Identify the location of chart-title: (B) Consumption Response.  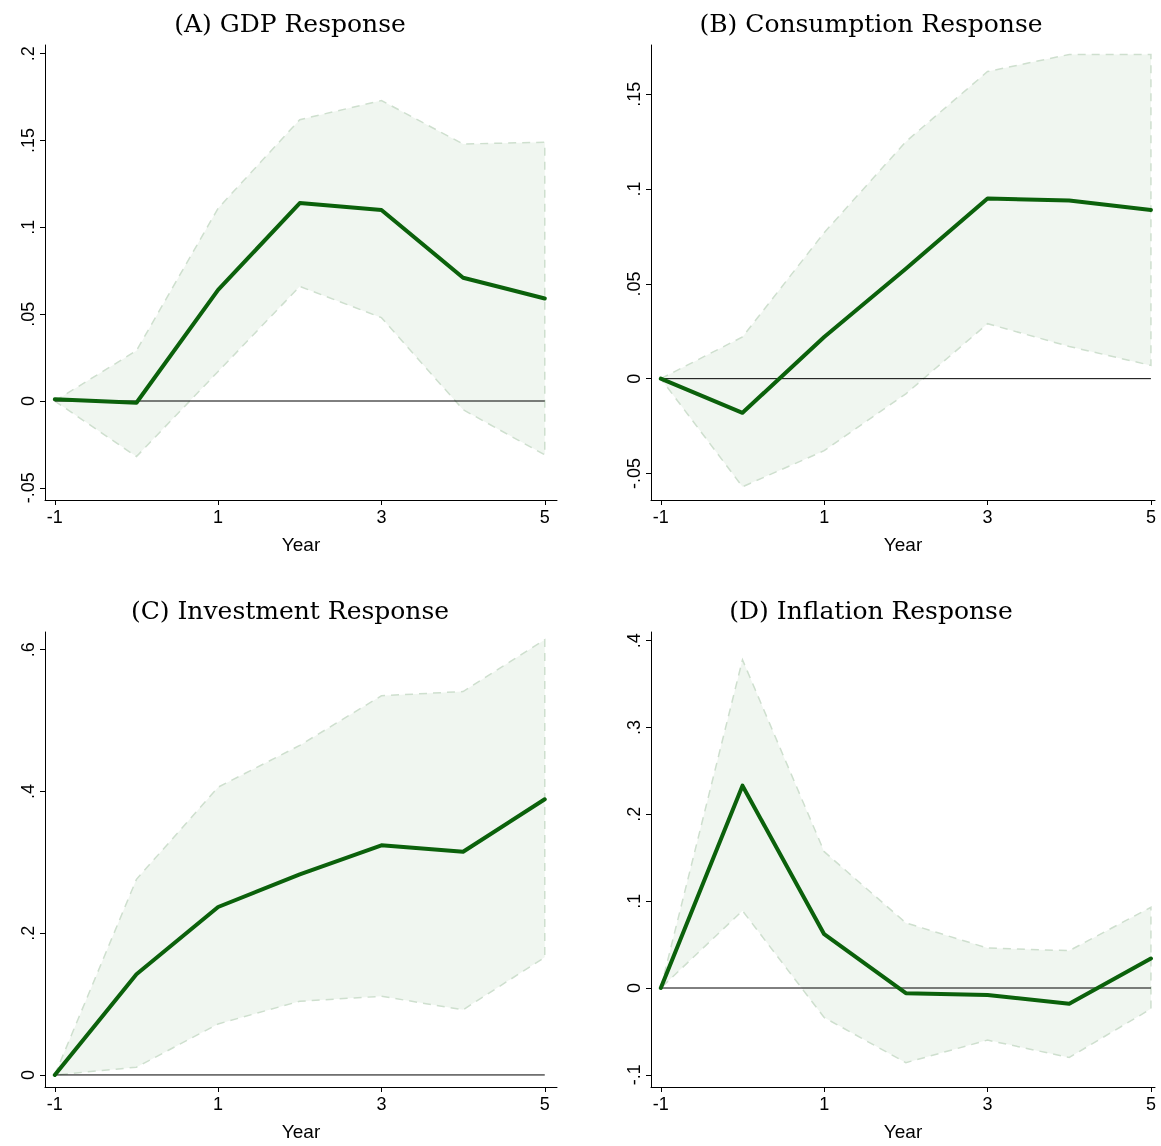
(871, 23).